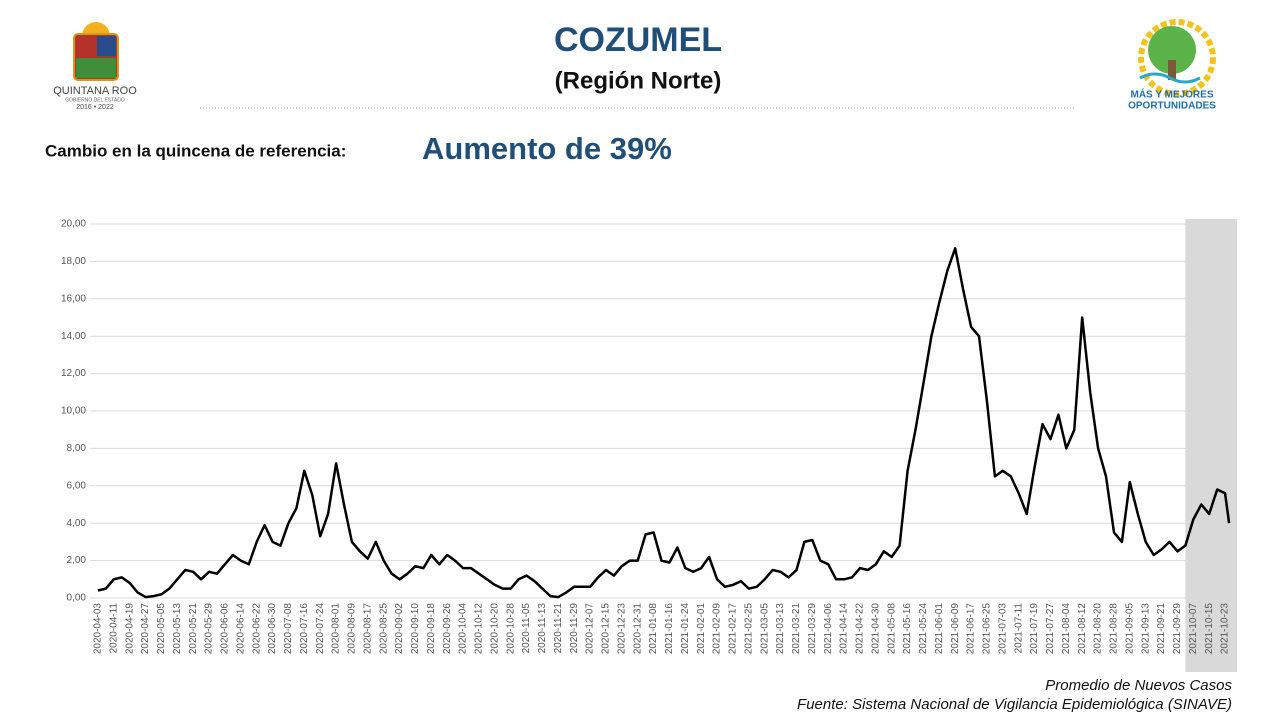 This screenshot has height=720, width=1280. Describe the element at coordinates (193, 629) in the screenshot. I see `x-tick-label: 2020-05-21` at that location.